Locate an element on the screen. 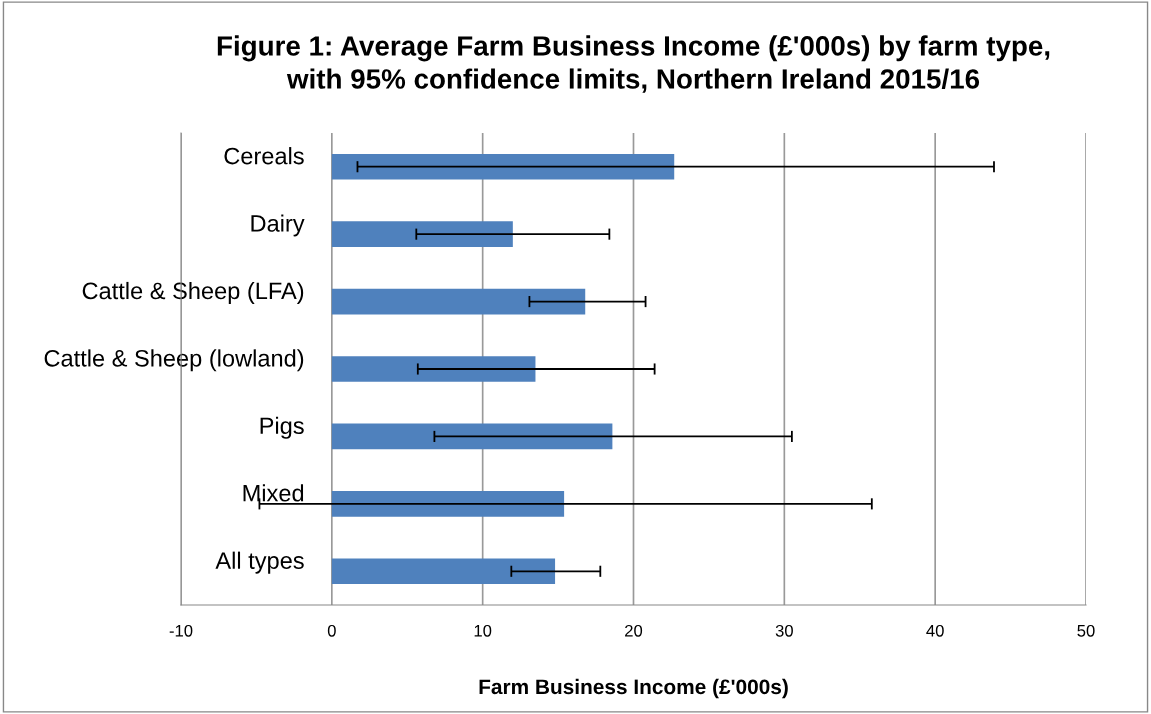  x-tick-label: -10 is located at coordinates (181, 630).